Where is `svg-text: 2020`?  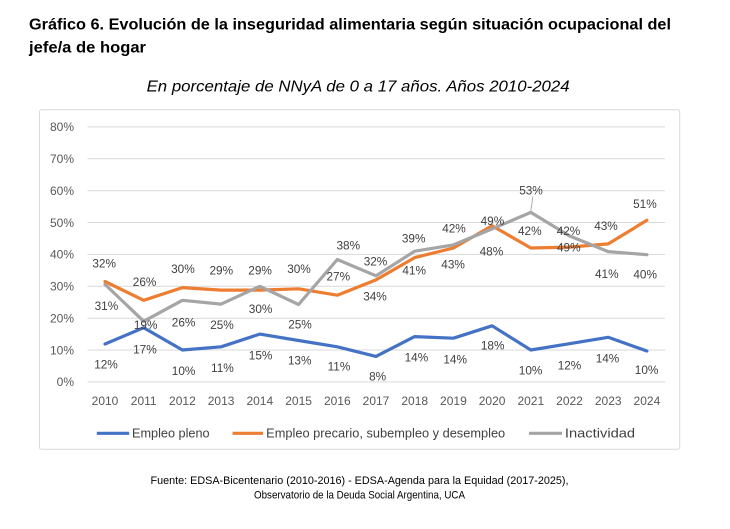 svg-text: 2020 is located at coordinates (492, 401).